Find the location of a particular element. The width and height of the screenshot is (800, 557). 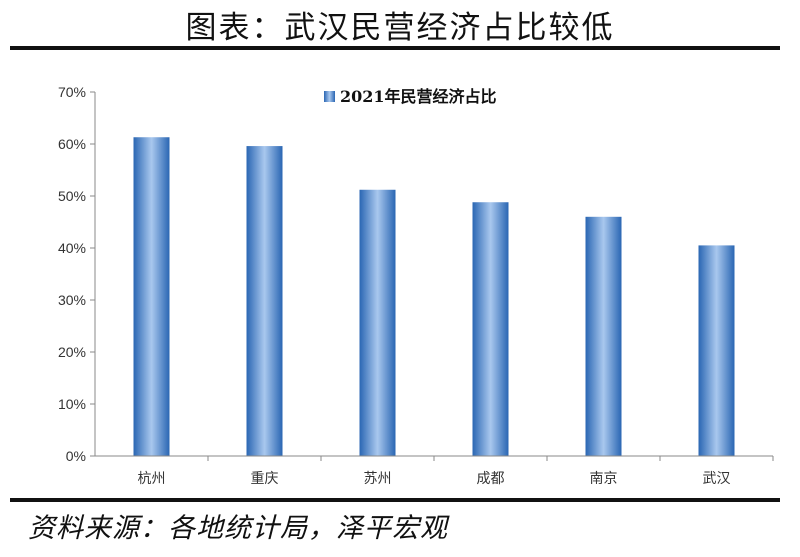

y-tick-label: 60% is located at coordinates (72, 144).